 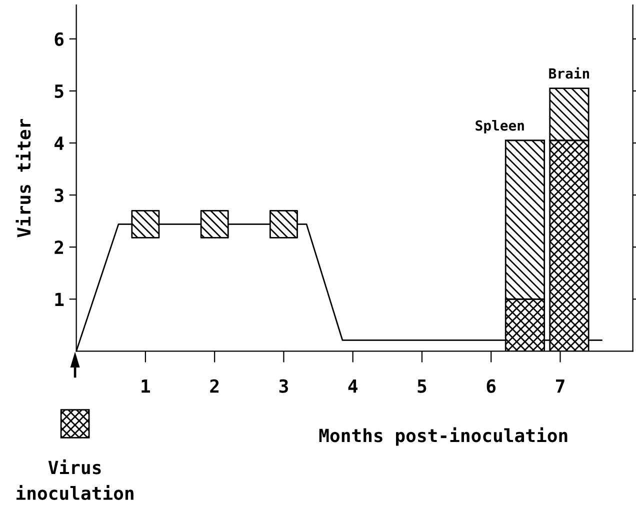 I want to click on x-tick-label: 4, so click(x=353, y=386).